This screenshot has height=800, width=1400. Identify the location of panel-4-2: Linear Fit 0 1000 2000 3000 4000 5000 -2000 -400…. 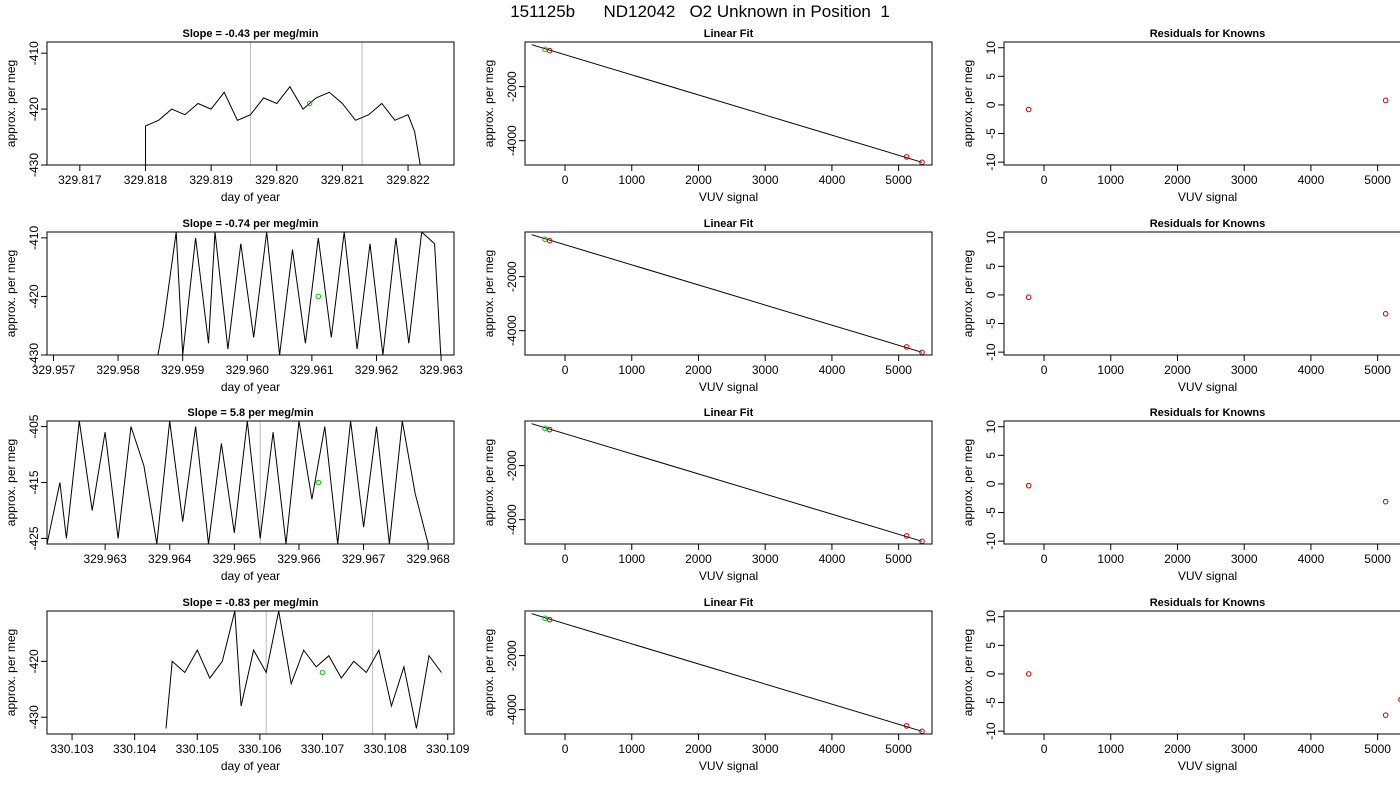
(707, 685).